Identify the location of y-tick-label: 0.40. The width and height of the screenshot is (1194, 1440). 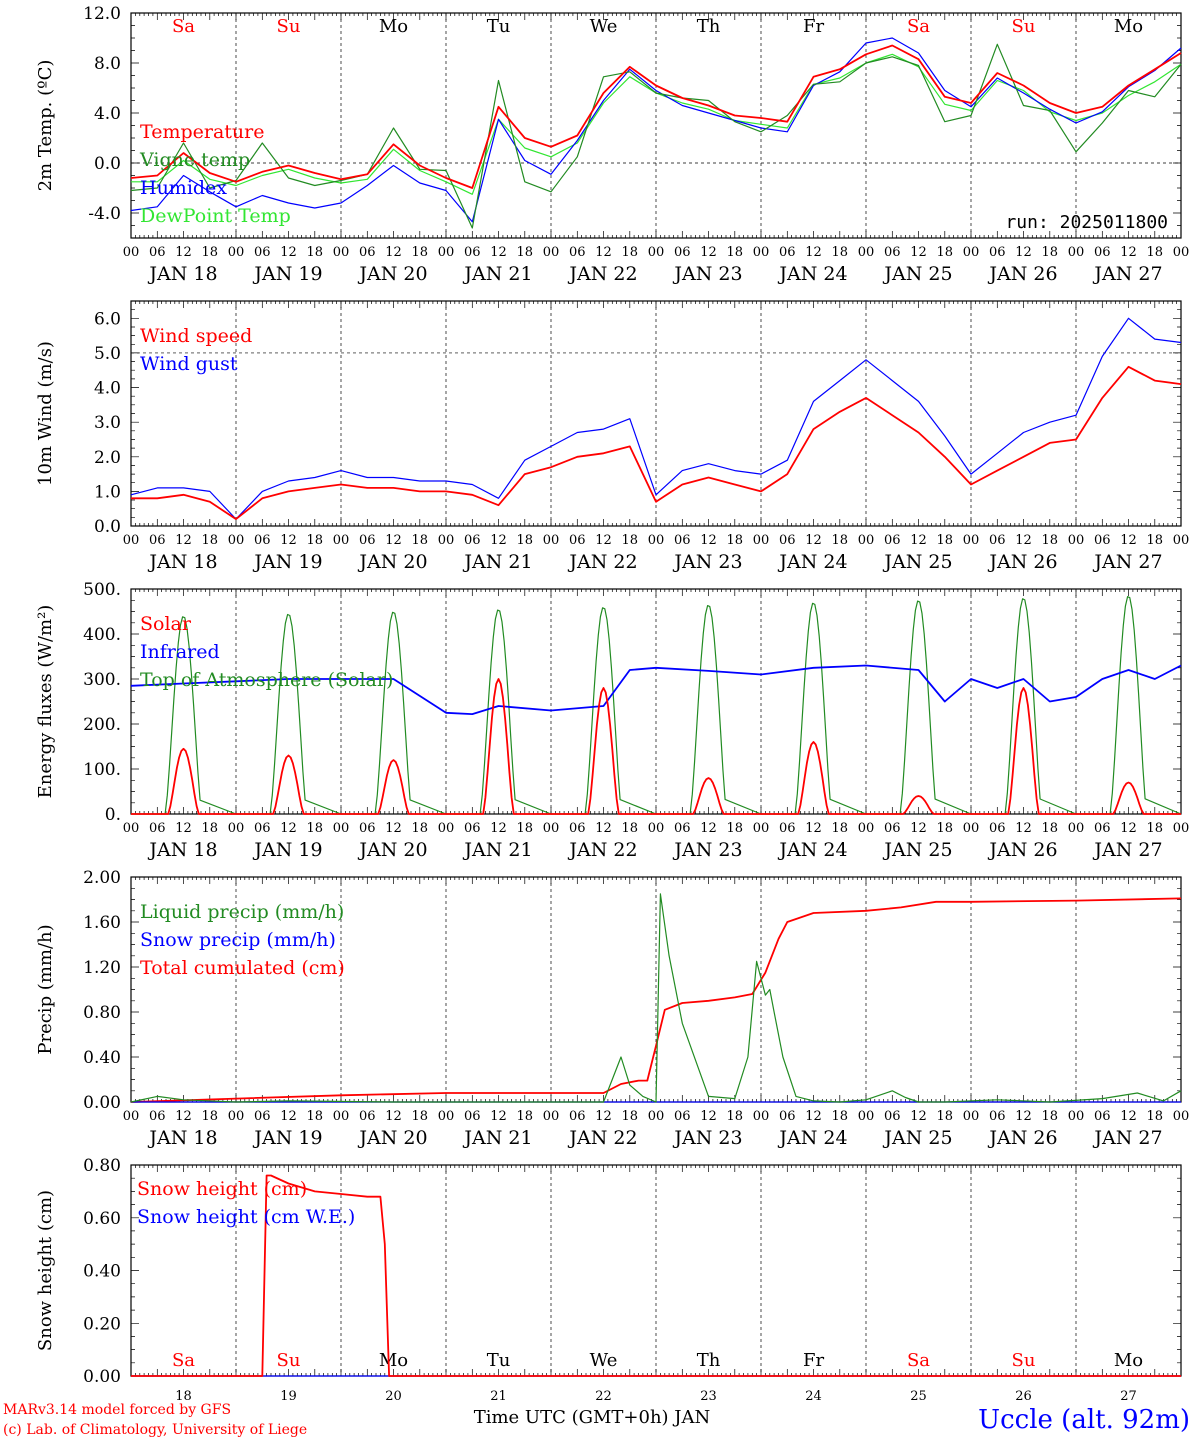
(102, 1058).